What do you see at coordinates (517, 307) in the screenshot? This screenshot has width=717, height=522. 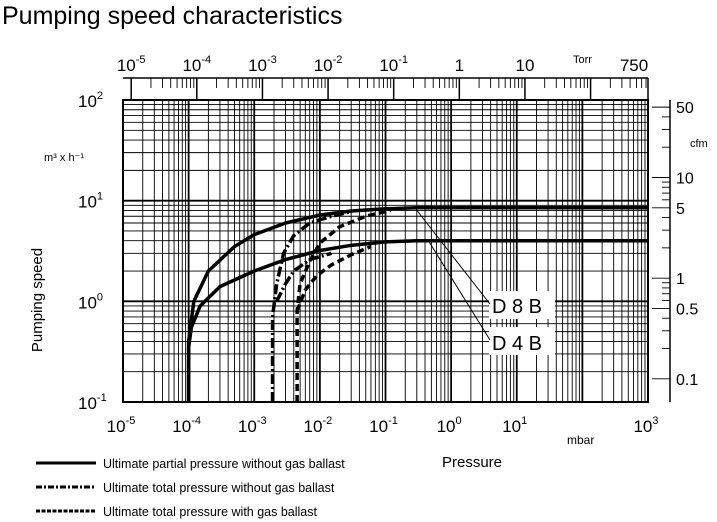 I see `annotation-d8b: D 8 B` at bounding box center [517, 307].